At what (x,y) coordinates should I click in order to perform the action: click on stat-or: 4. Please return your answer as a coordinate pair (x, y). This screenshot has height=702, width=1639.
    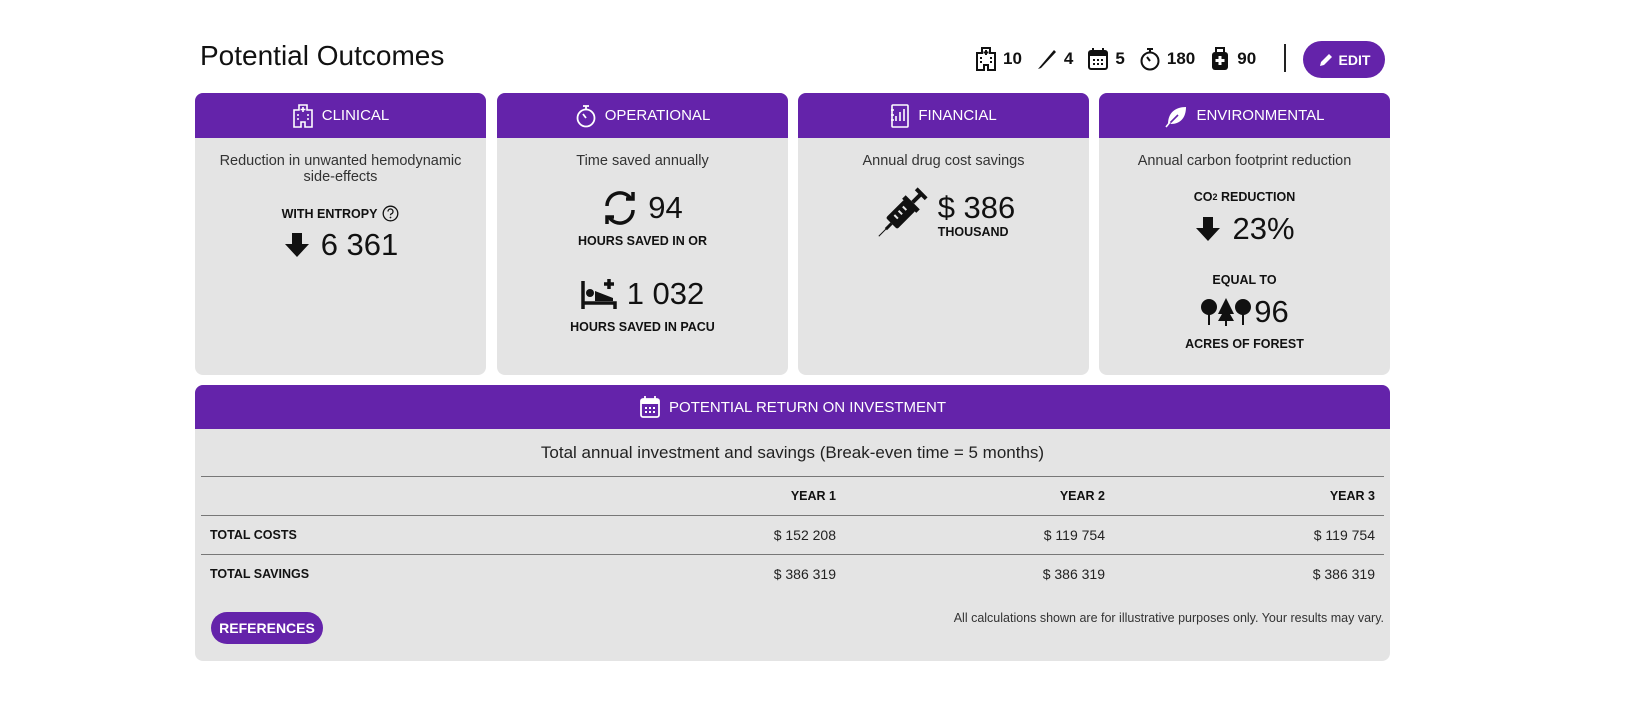
    Looking at the image, I should click on (1054, 59).